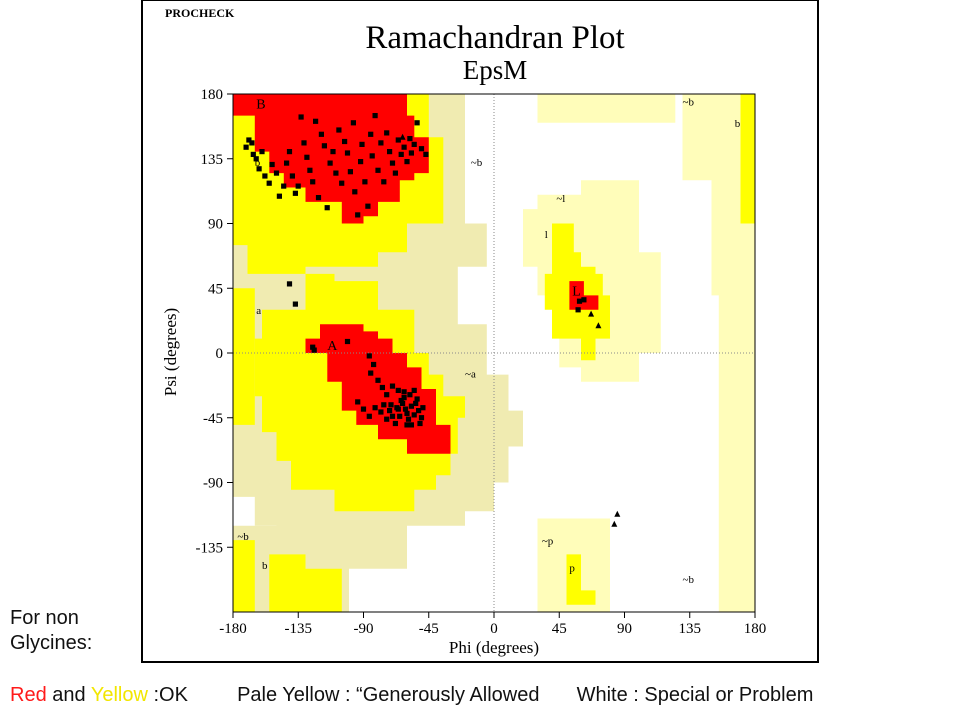  What do you see at coordinates (69, 695) in the screenshot?
I see `legend-and-word: and` at bounding box center [69, 695].